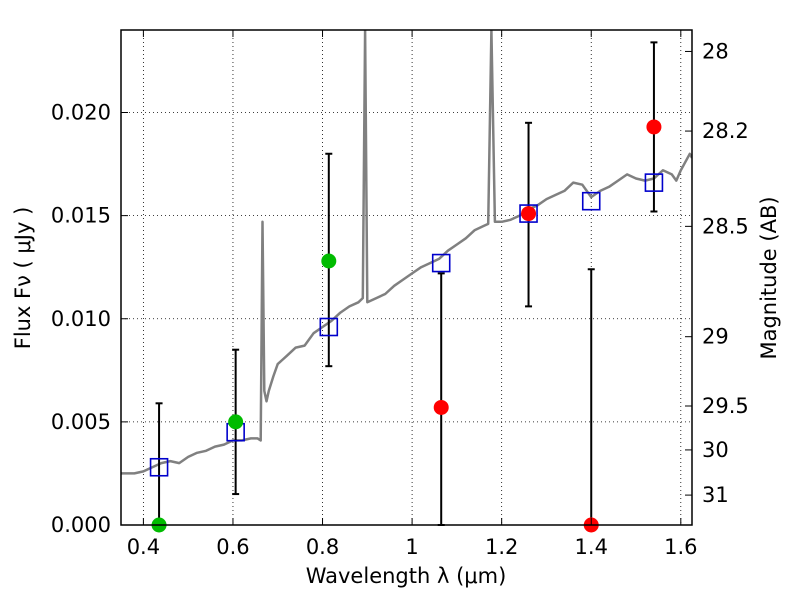  I want to click on y-axis-right-title: Magnitude (AB), so click(769, 277).